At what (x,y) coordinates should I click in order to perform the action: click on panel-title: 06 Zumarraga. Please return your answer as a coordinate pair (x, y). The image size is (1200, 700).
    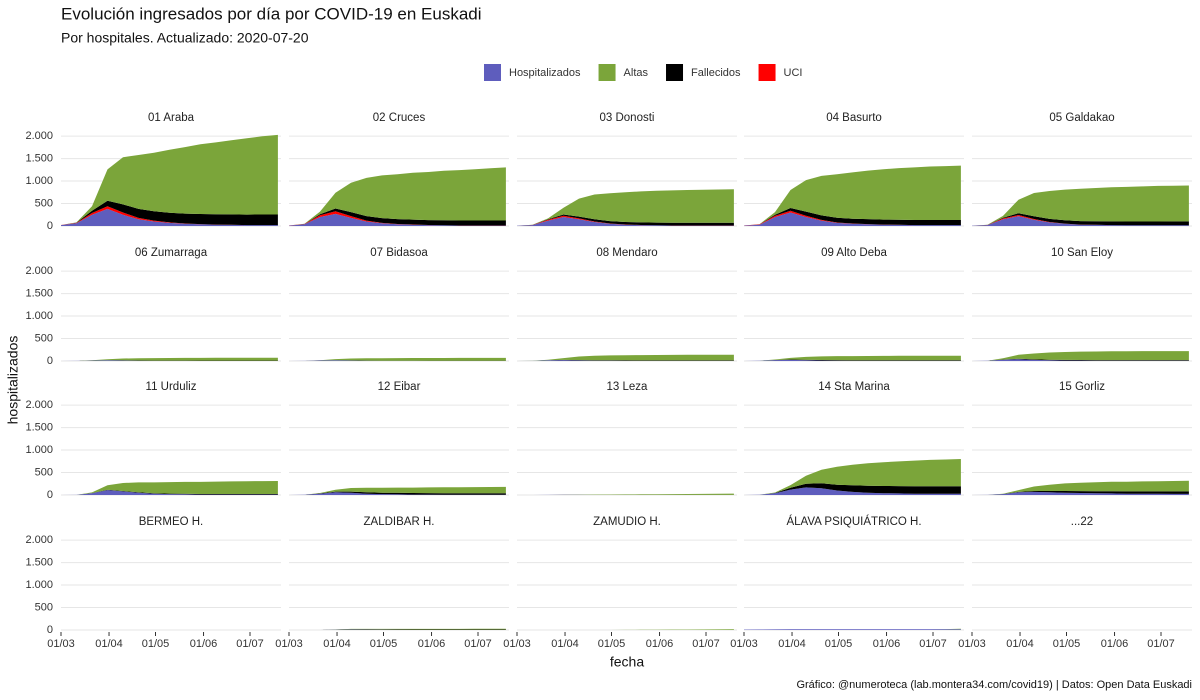
    Looking at the image, I should click on (171, 253).